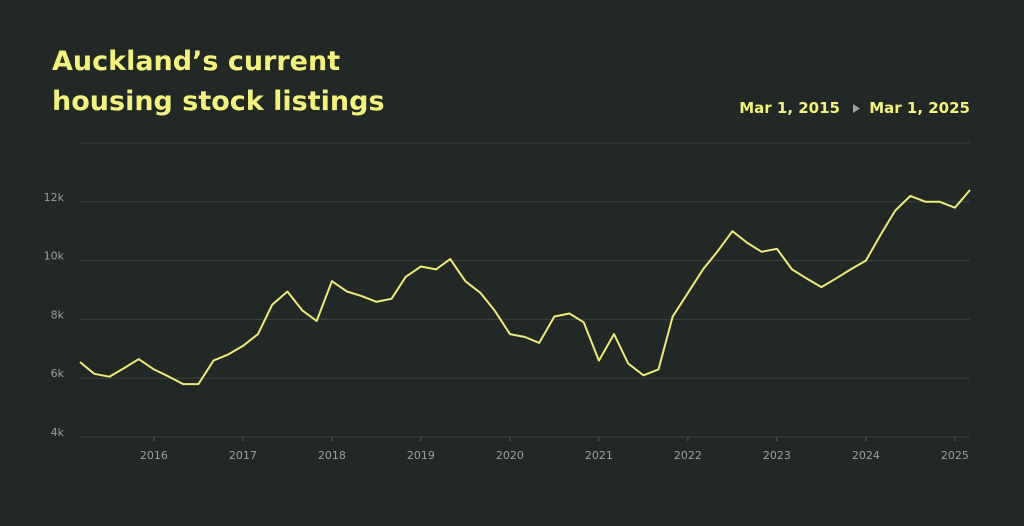 This screenshot has height=526, width=1024. What do you see at coordinates (688, 455) in the screenshot?
I see `x-tick-label: 2022` at bounding box center [688, 455].